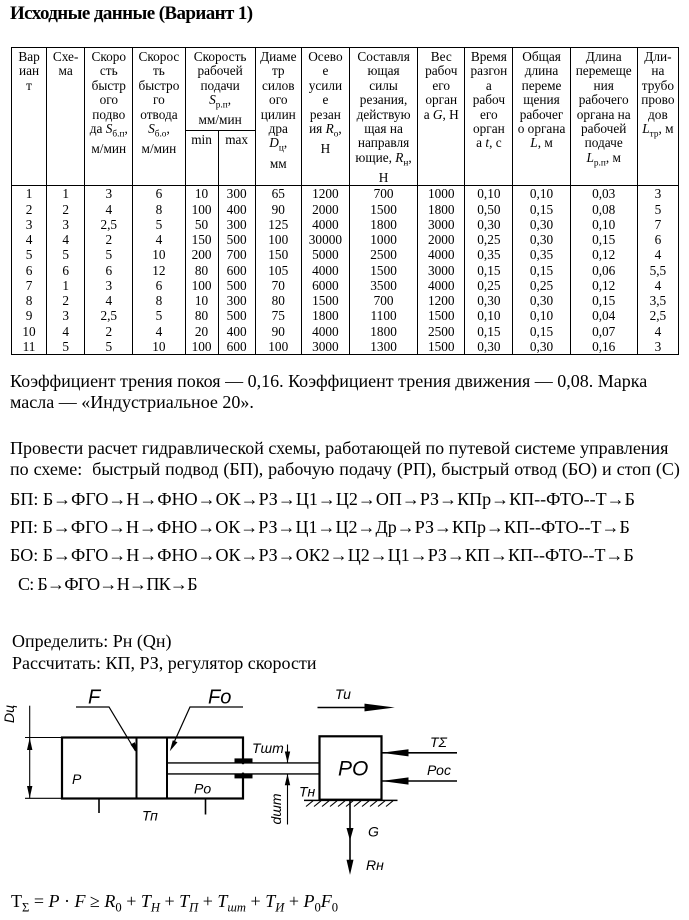 The image size is (689, 920). I want to click on svg-text: РО, so click(353, 769).